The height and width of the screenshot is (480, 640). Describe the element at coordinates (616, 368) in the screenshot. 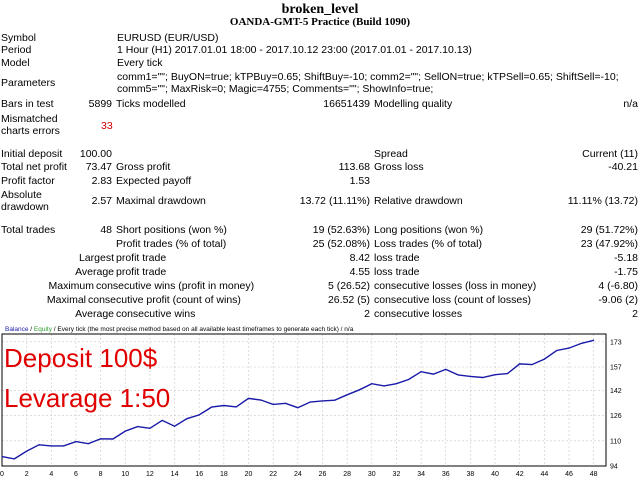

I see `y-tick-label: 157` at that location.